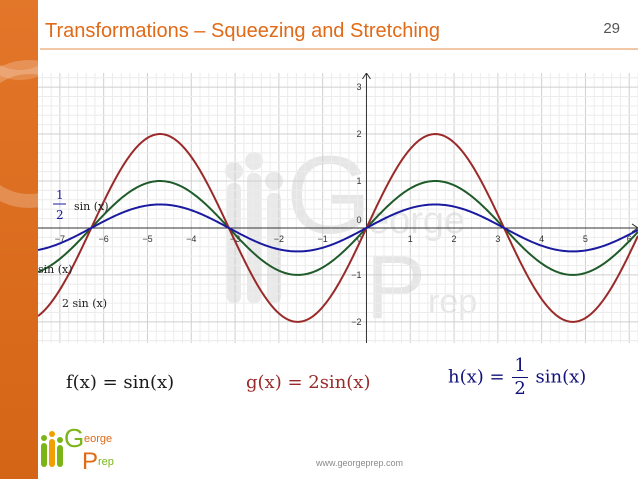 This screenshot has width=638, height=479. I want to click on label-h-sin: sin (x), so click(91, 206).